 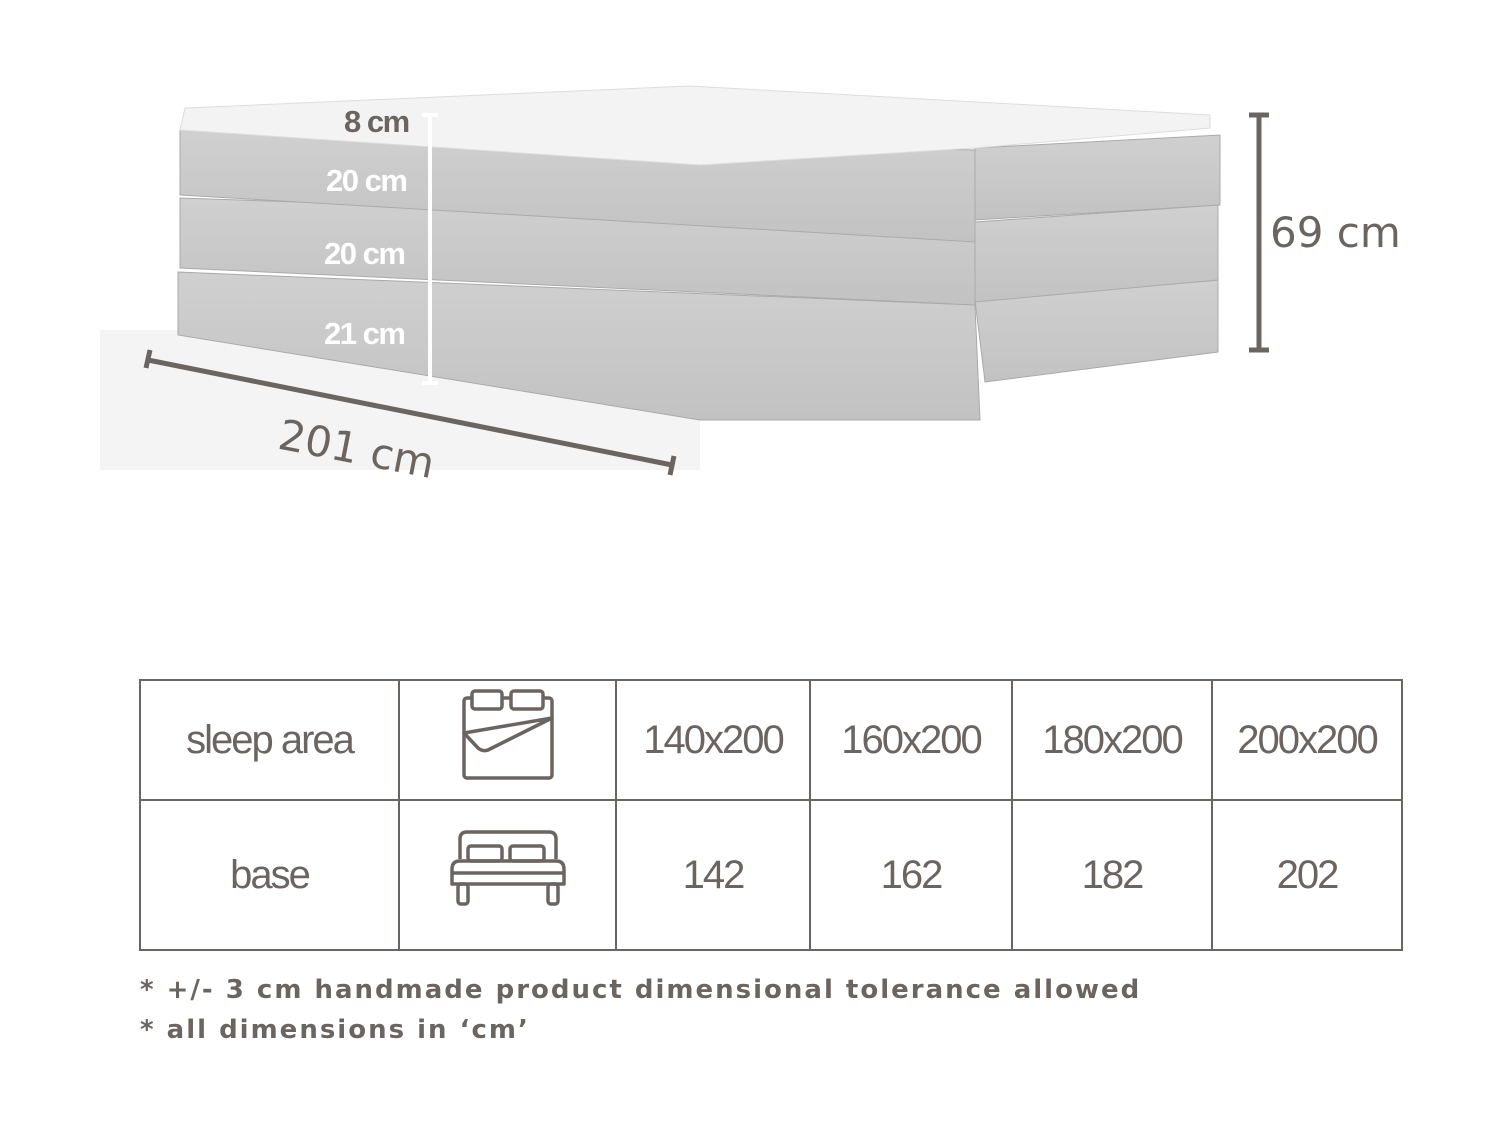 What do you see at coordinates (1096, 253) in the screenshot?
I see `middle-right` at bounding box center [1096, 253].